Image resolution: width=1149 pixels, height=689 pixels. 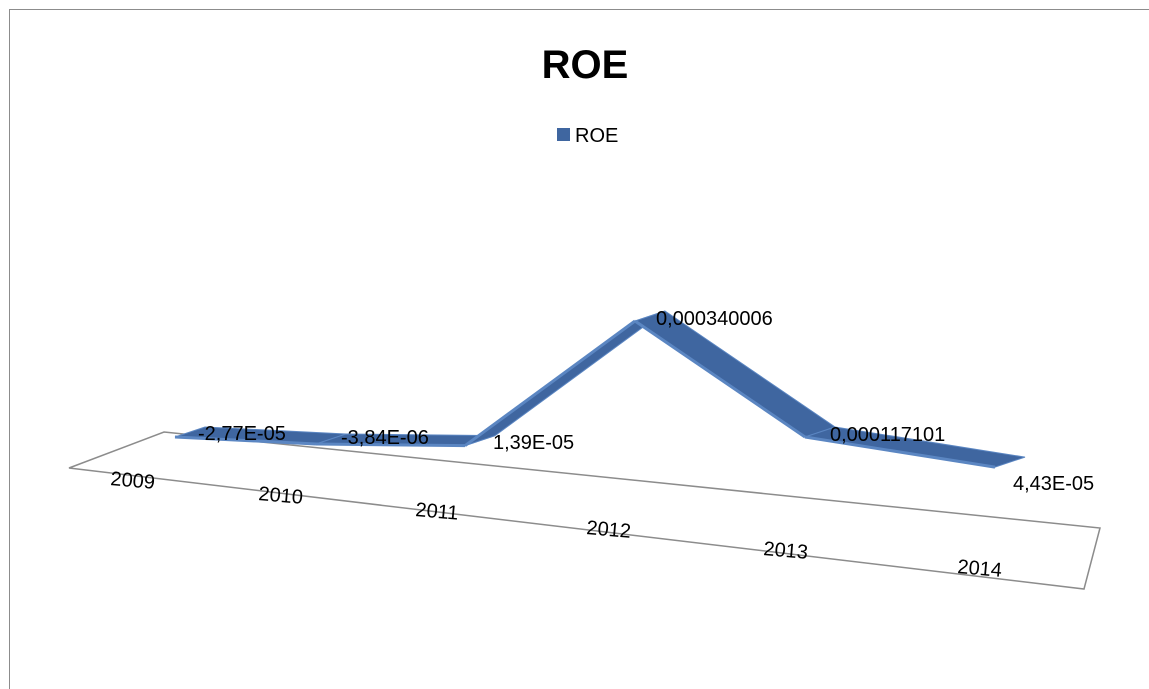 What do you see at coordinates (714, 319) in the screenshot?
I see `data-label-2012: 0,000340006` at bounding box center [714, 319].